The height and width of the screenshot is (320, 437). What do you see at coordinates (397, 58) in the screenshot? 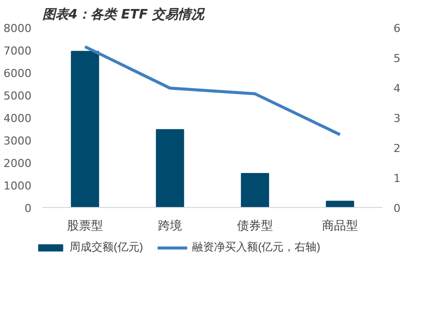
I see `y2-tick-label: 5` at bounding box center [397, 58].